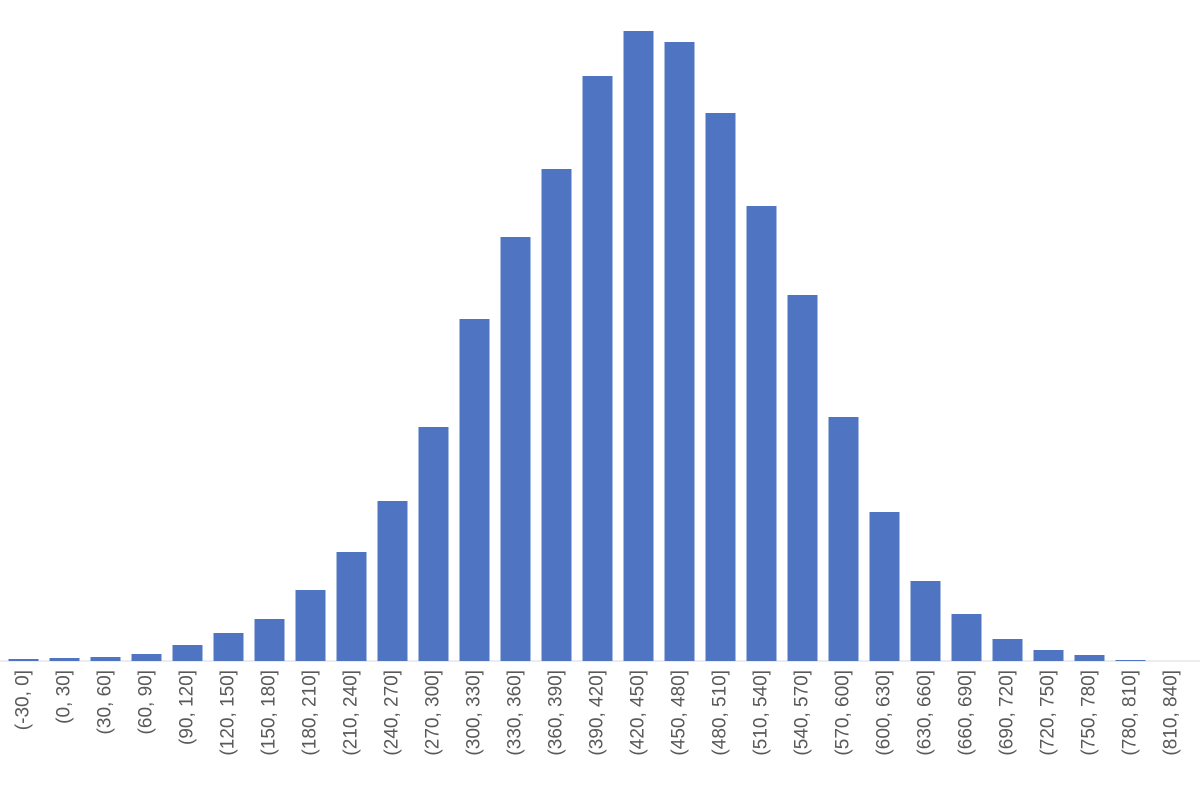 This screenshot has width=1200, height=798. I want to click on x-tick-label: (120, 150], so click(228, 713).